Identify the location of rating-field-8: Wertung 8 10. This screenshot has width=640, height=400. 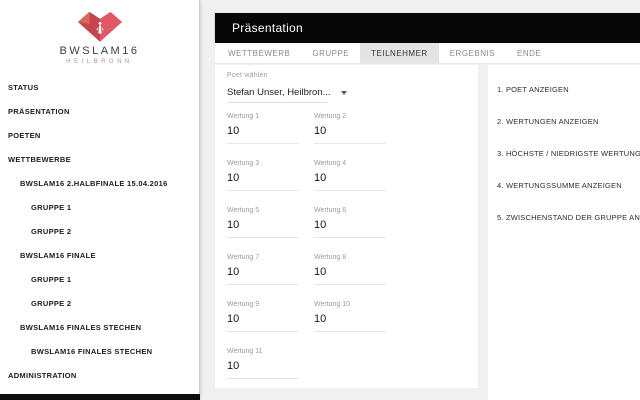
(350, 277).